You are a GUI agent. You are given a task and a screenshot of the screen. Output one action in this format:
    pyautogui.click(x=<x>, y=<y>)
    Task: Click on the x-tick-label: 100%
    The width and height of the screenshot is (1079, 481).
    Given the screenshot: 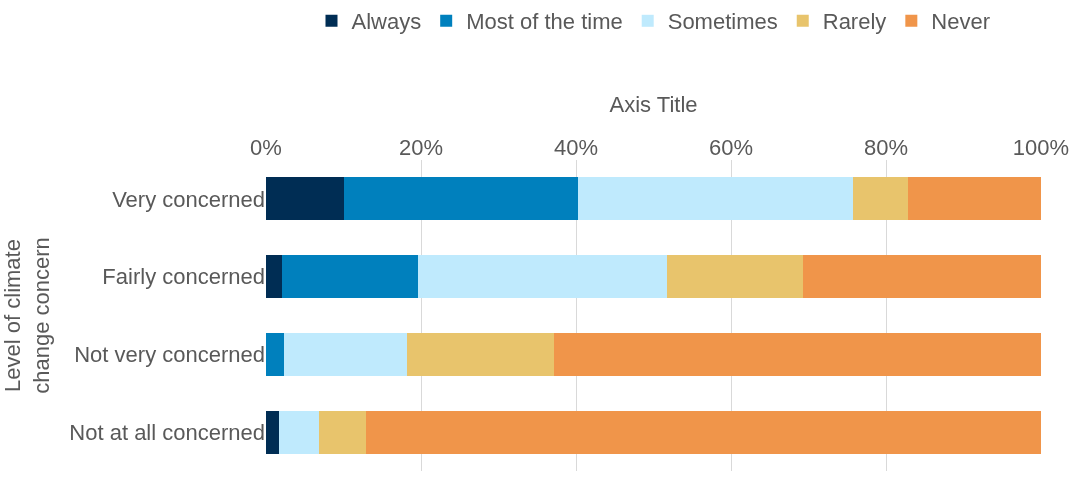 What is the action you would take?
    pyautogui.click(x=1041, y=147)
    